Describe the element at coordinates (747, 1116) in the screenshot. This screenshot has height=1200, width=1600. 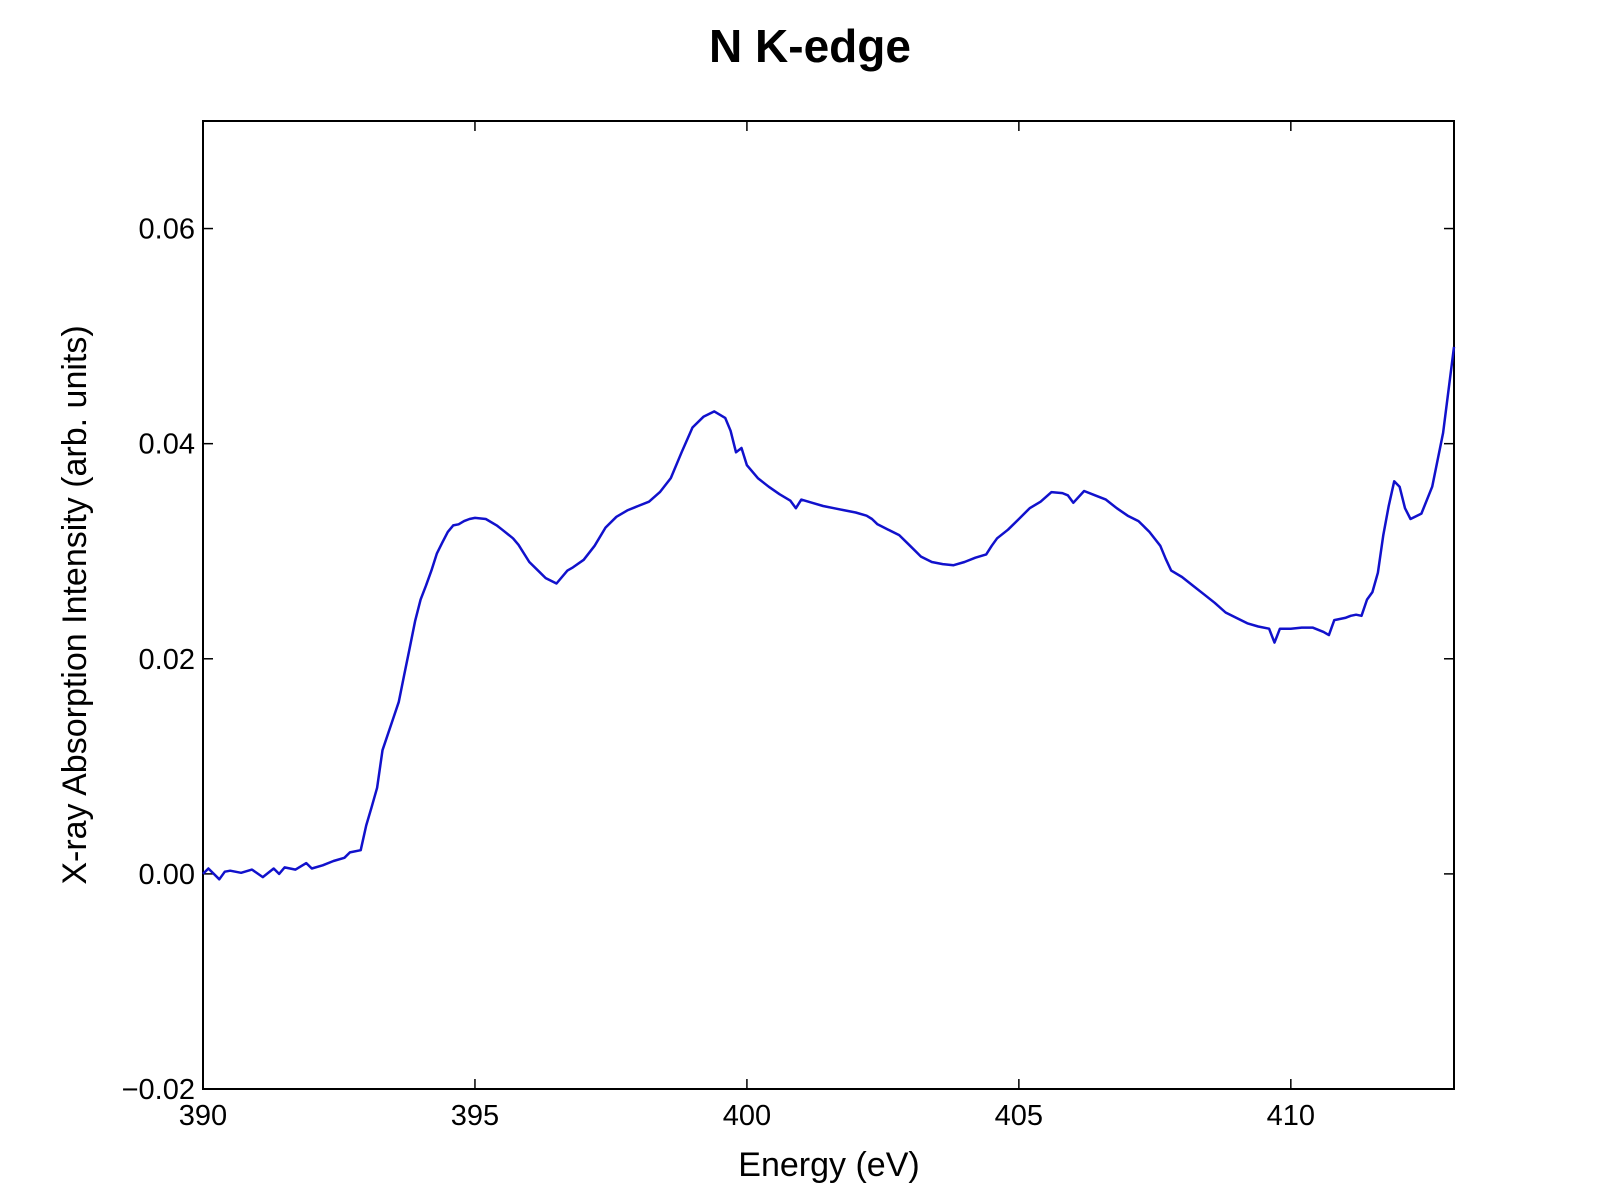
I see `x-tick-label: 400` at that location.